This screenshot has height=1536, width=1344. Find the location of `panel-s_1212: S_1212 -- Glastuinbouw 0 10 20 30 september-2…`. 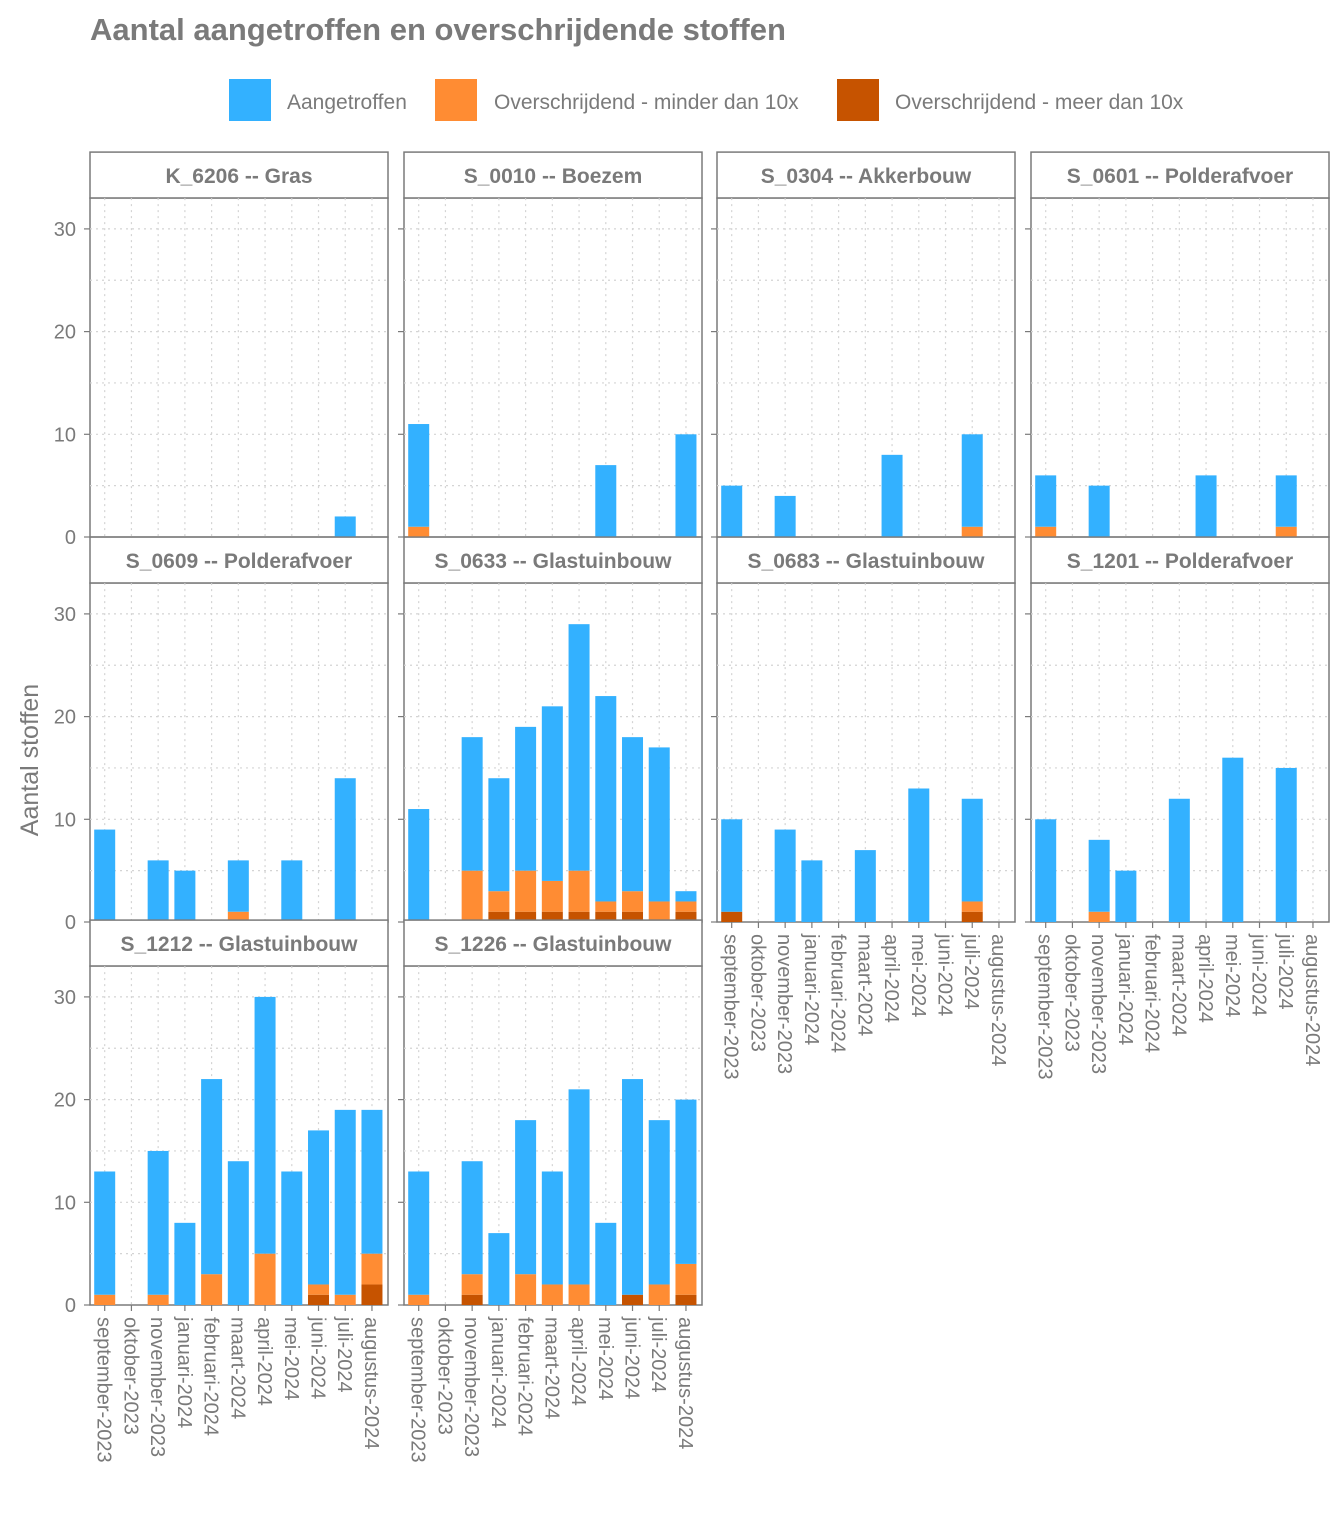

panel-s_1212: S_1212 -- Glastuinbouw 0 10 20 30 september-2… is located at coordinates (221, 1191).